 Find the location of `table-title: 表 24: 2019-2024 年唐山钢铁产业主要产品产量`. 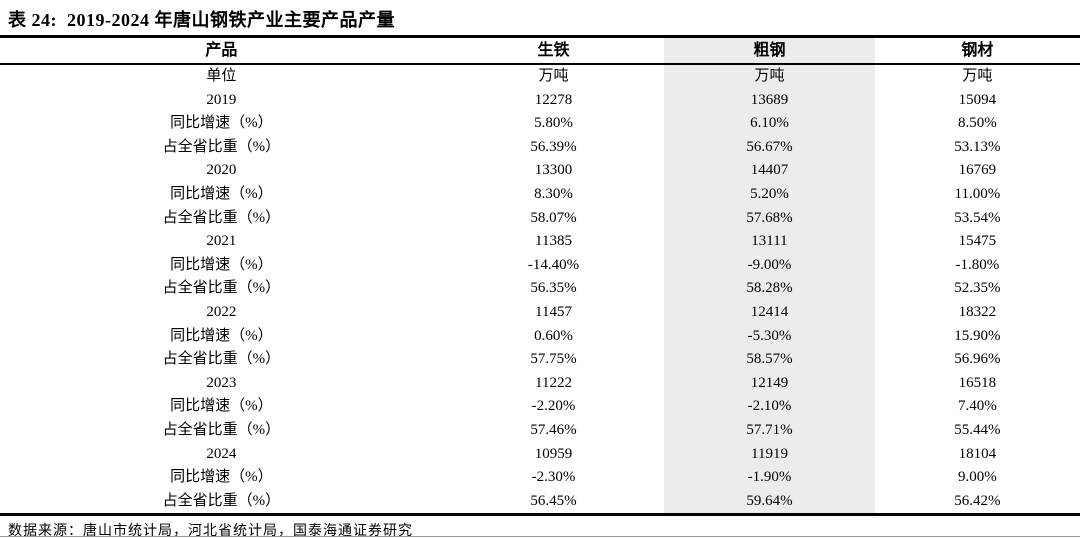

table-title: 表 24: 2019-2024 年唐山钢铁产业主要产品产量 is located at coordinates (201, 20).